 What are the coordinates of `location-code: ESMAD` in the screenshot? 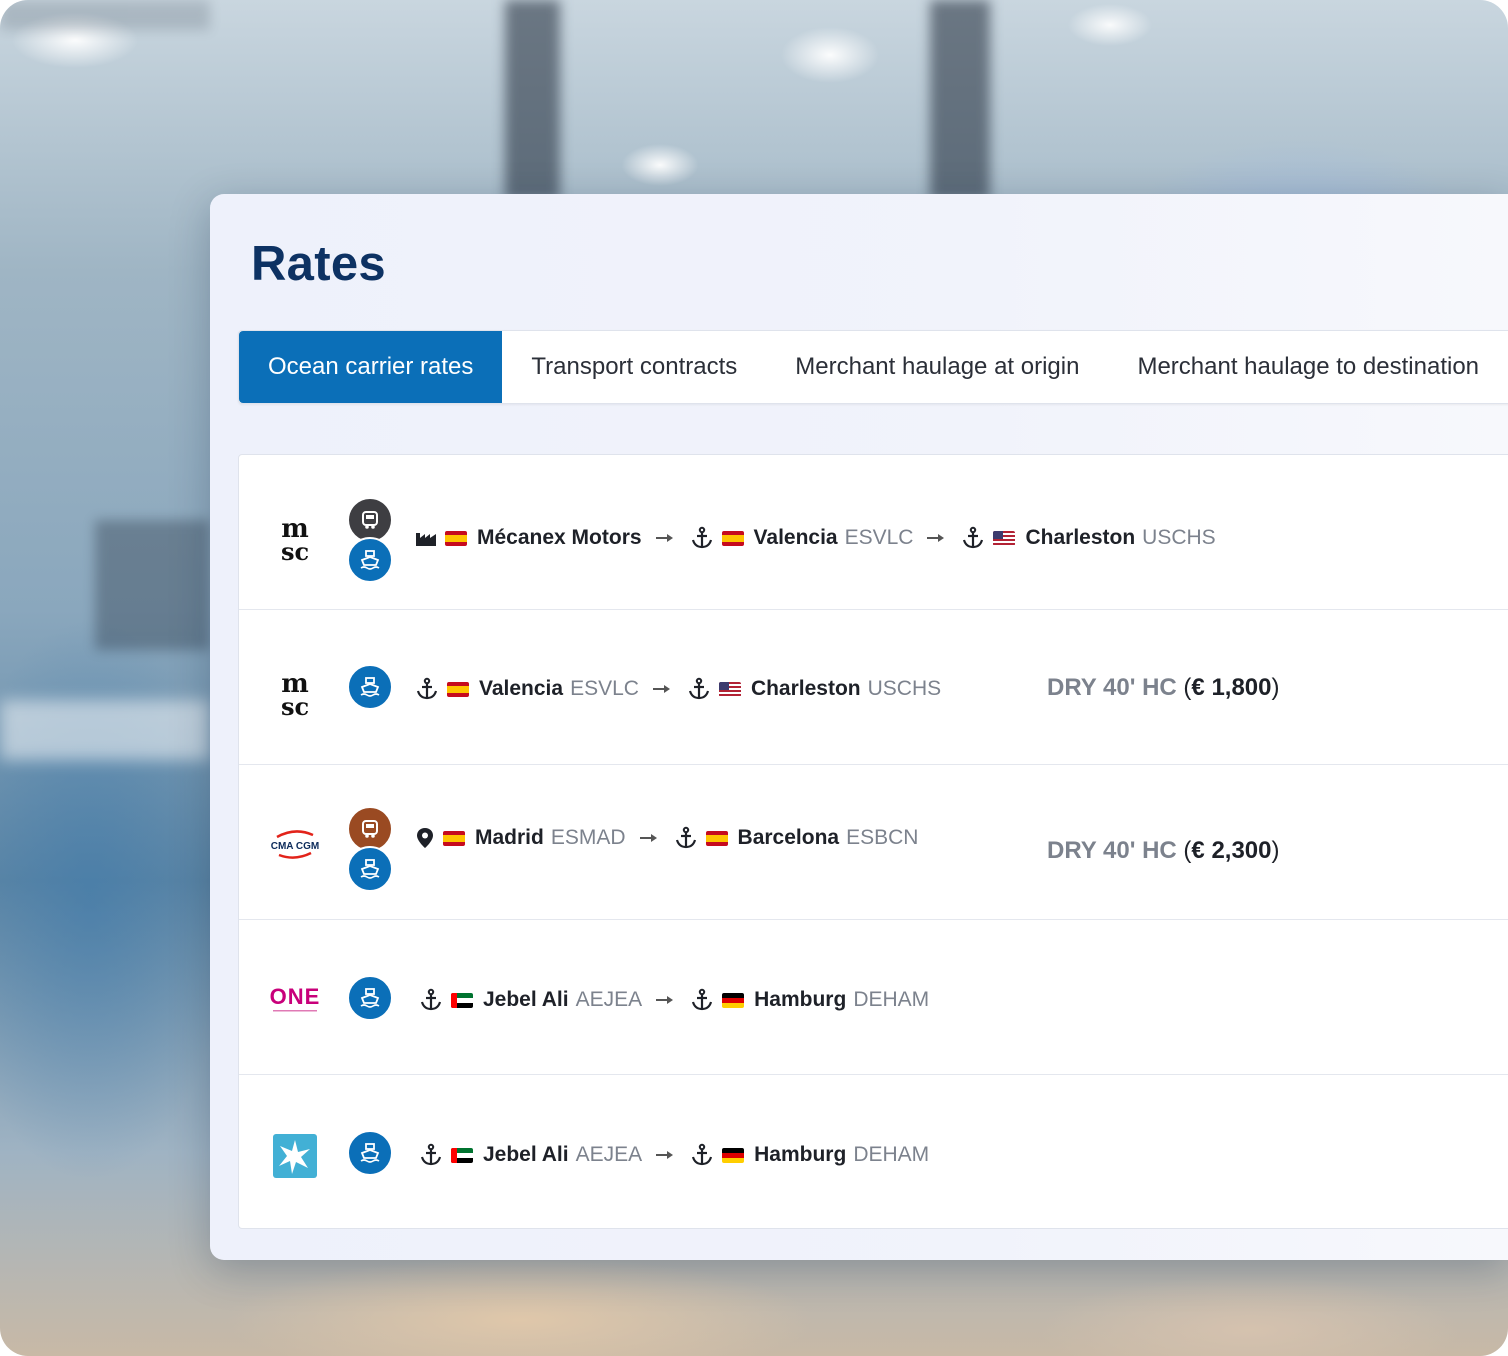 It's located at (588, 837).